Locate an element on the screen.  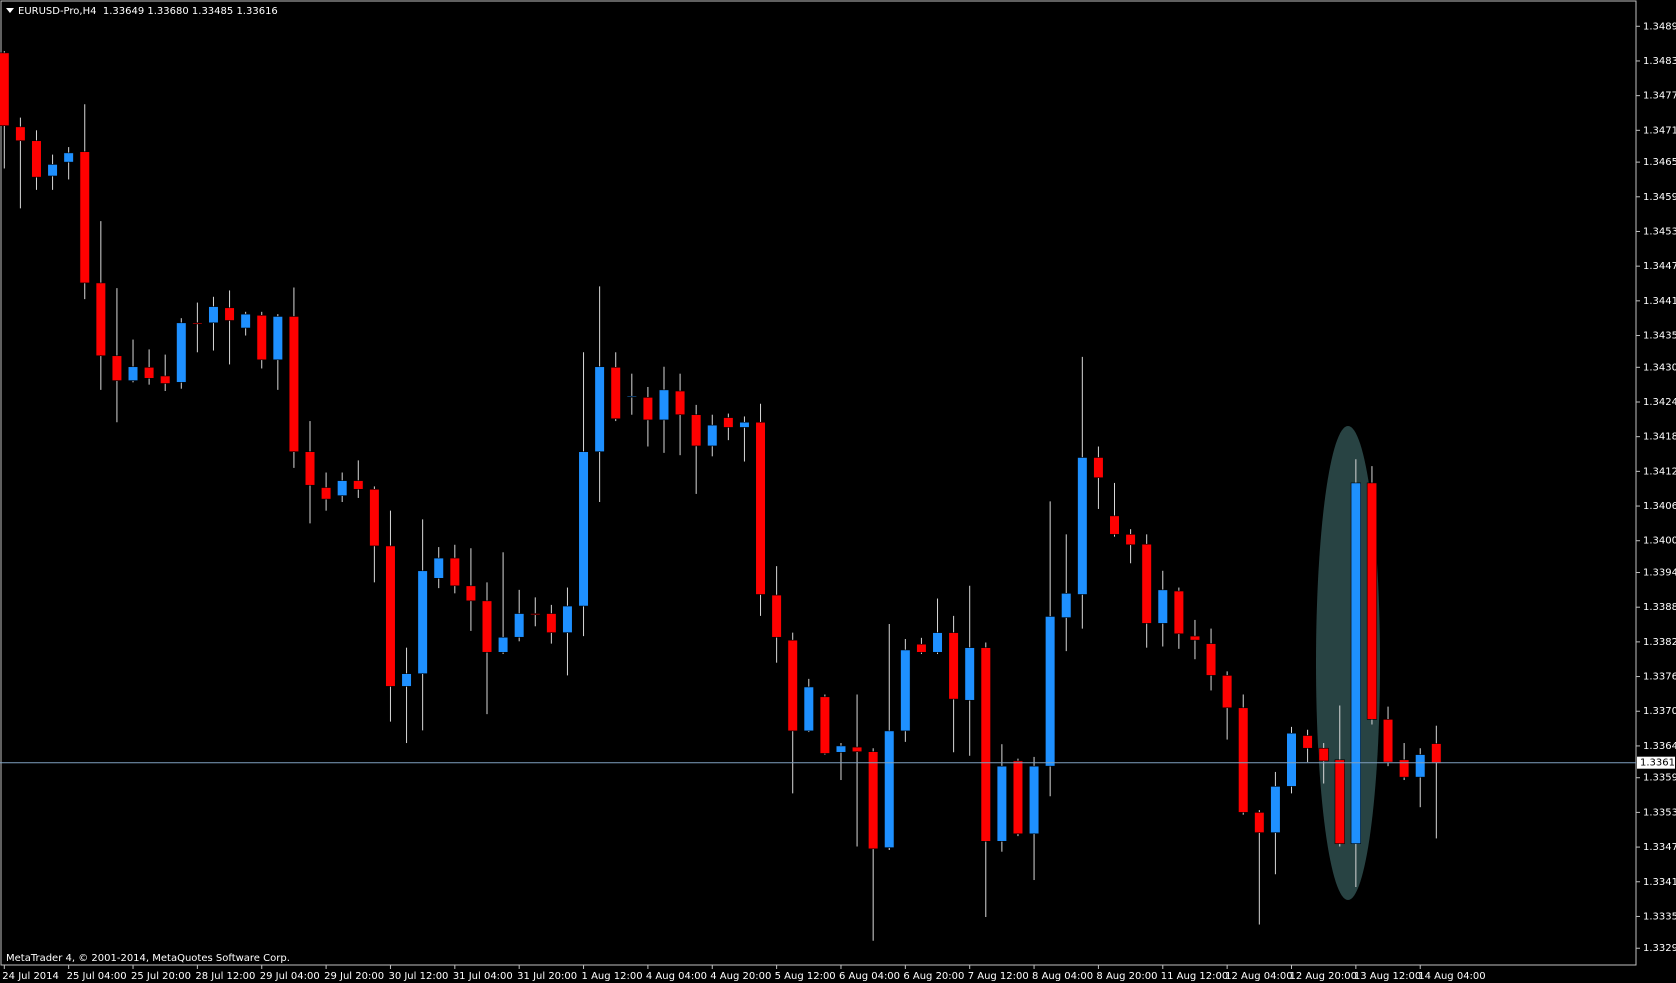
highlight-ellipse is located at coordinates (1348, 663).